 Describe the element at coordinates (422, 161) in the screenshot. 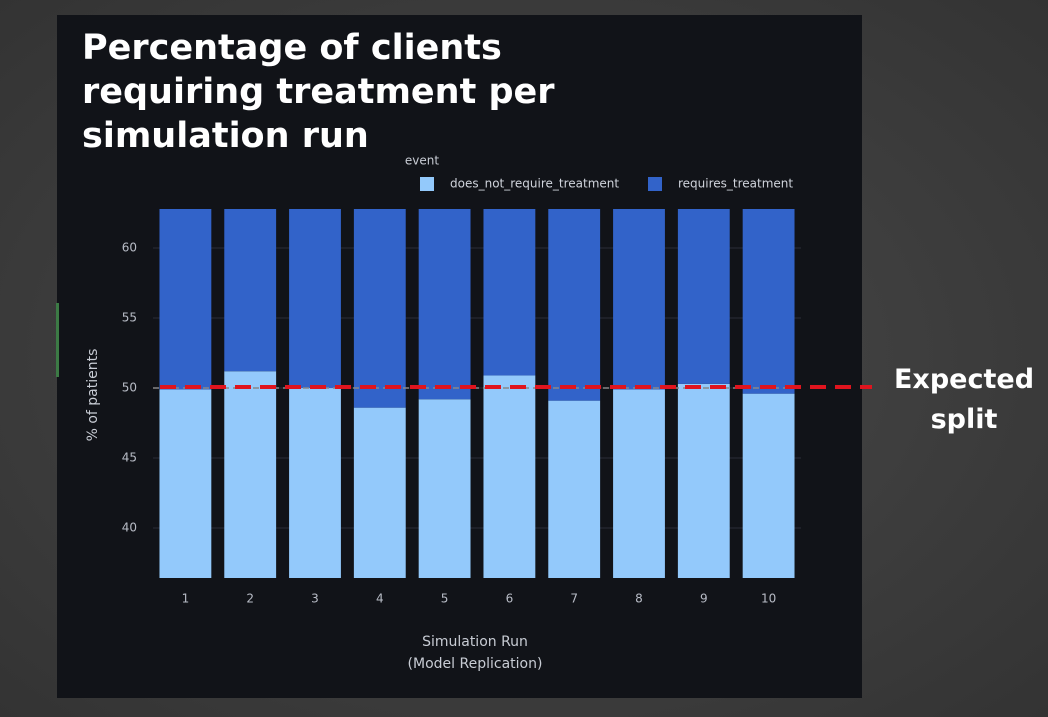

I see `legend-title: event` at that location.